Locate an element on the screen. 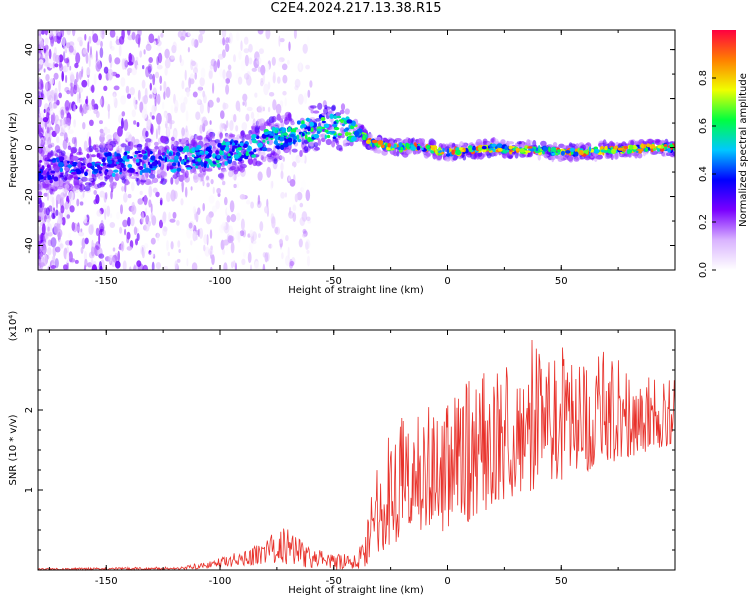 The image size is (750, 600). x-tick-label: 50 is located at coordinates (561, 281).